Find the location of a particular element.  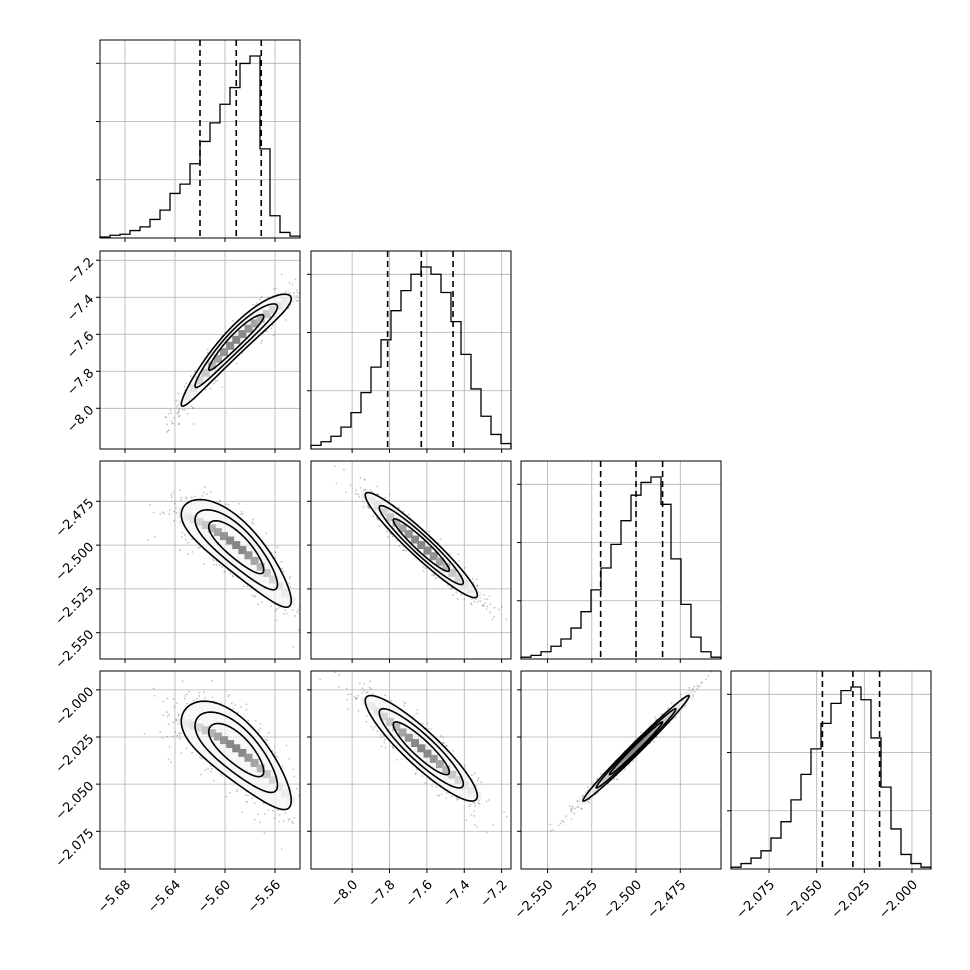

x-tick-label: −2.525 is located at coordinates (578, 899).